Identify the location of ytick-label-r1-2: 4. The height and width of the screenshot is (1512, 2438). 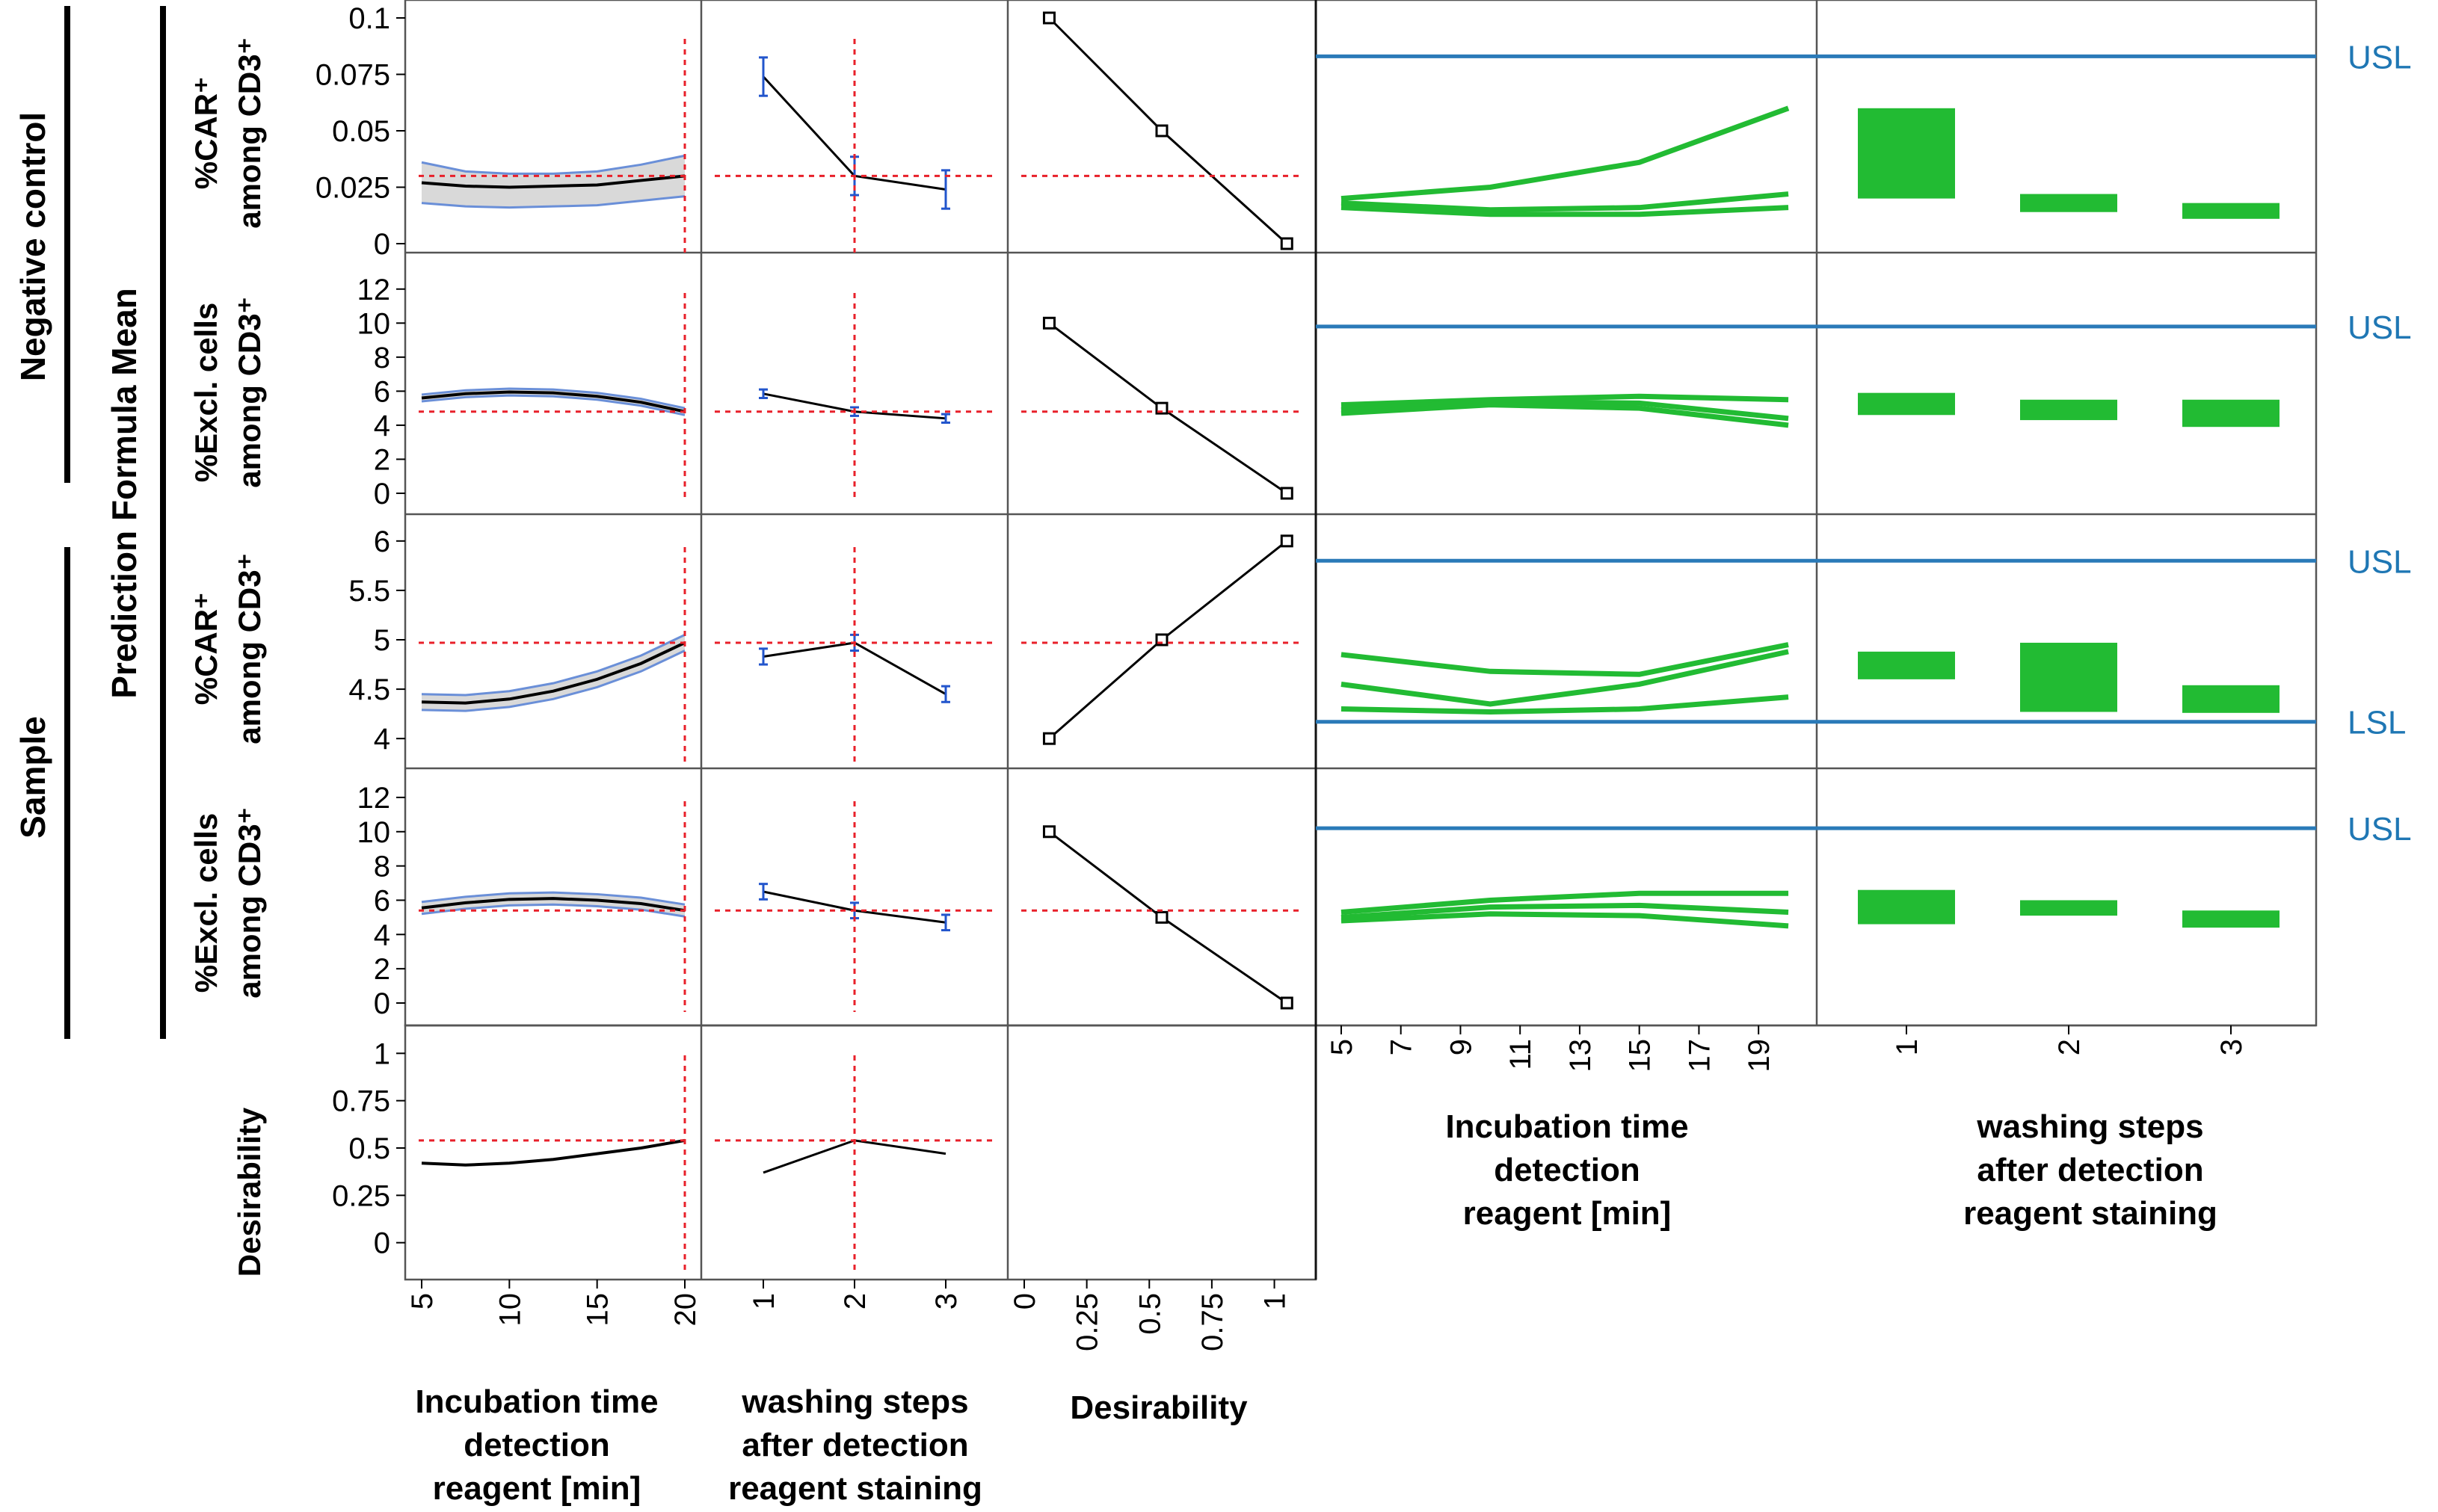
(382, 426).